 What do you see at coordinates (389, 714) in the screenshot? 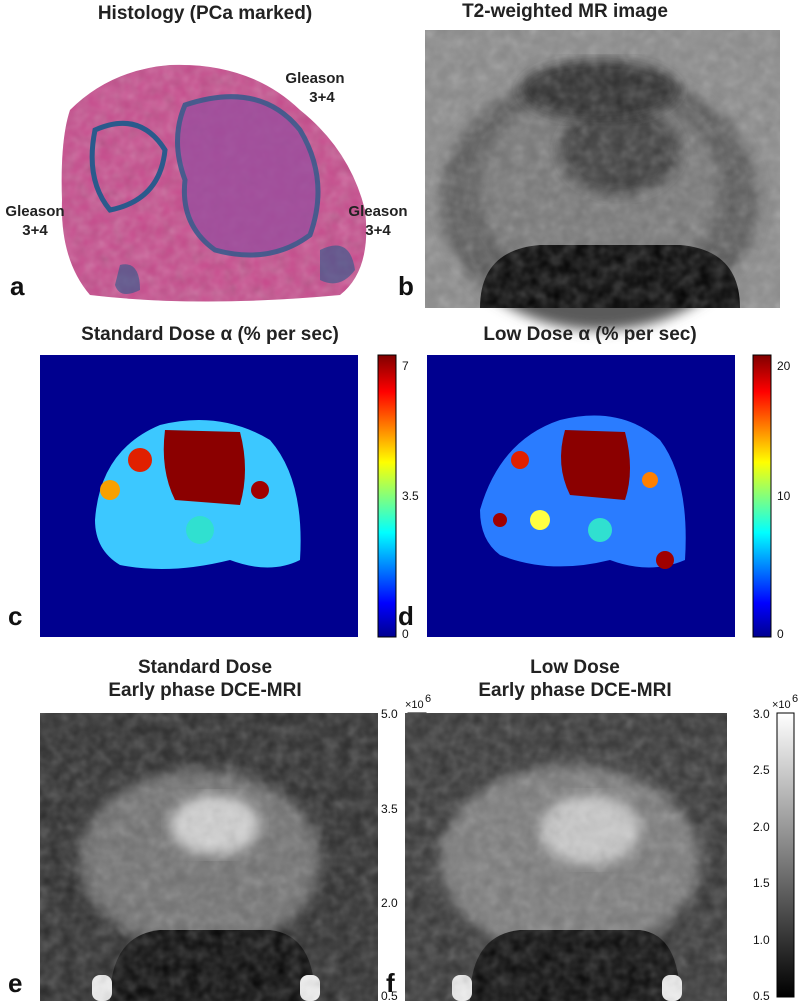
I see `colorbar-tick: 5.0` at bounding box center [389, 714].